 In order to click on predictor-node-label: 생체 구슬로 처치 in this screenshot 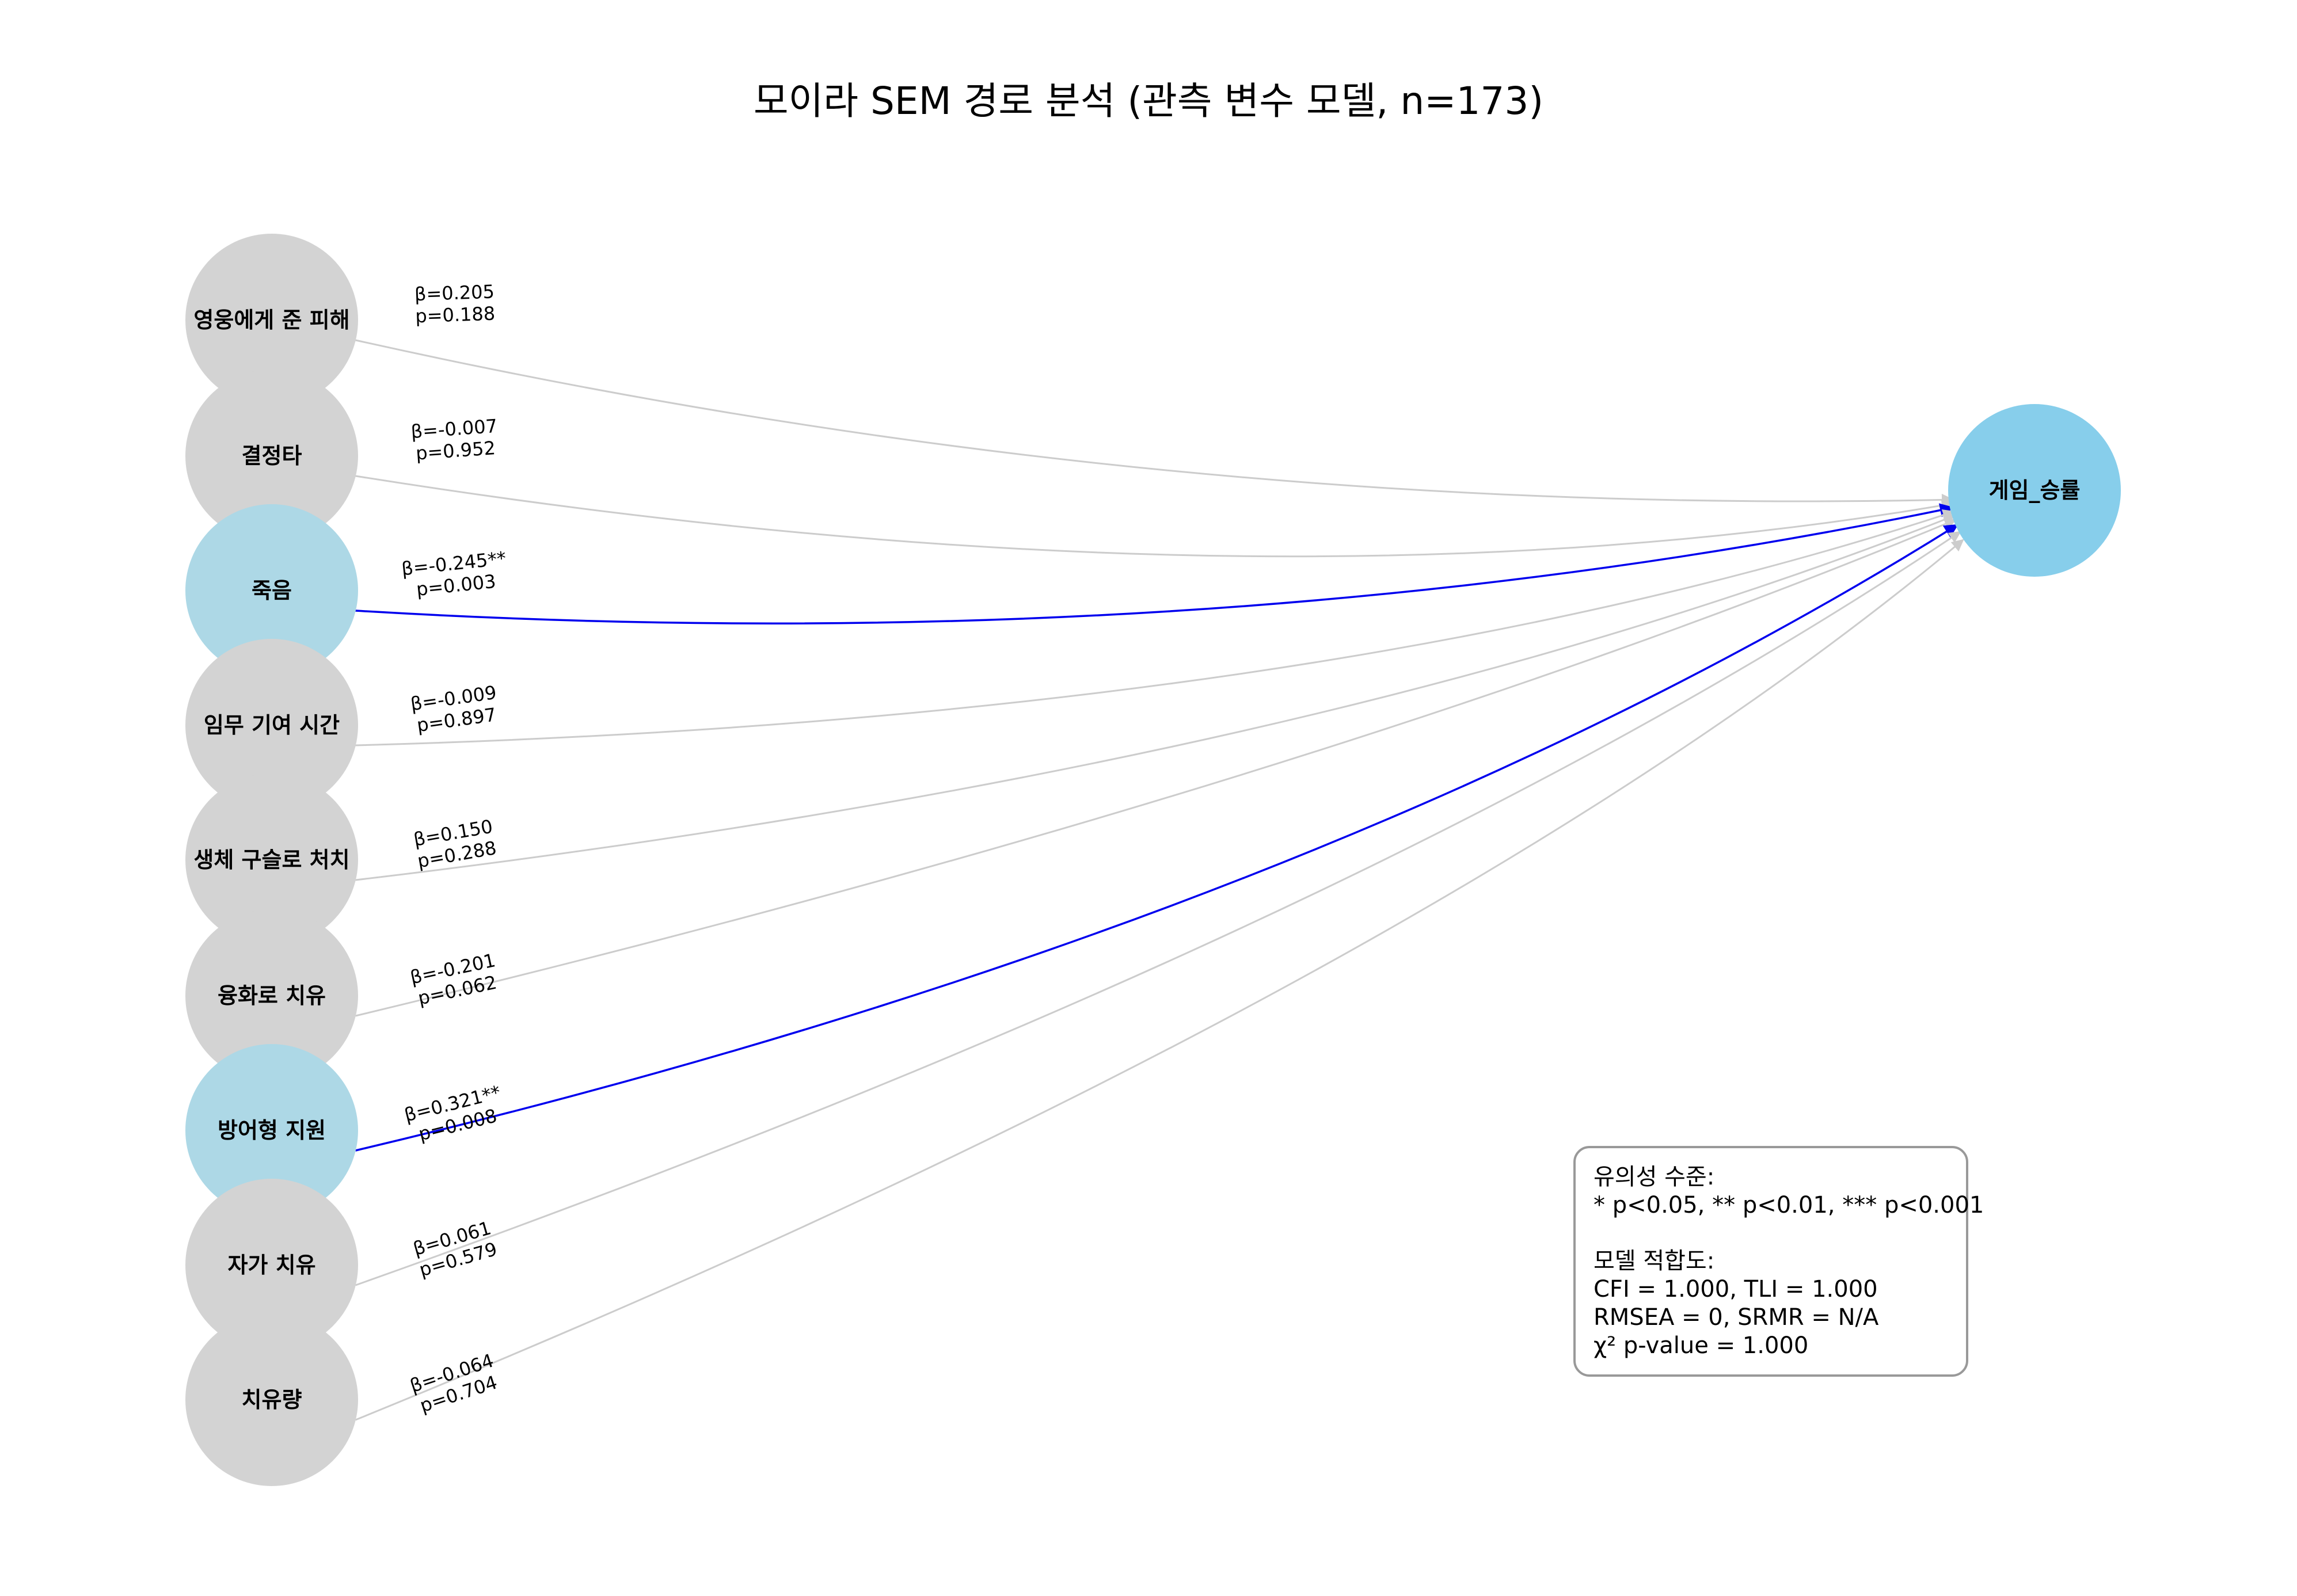, I will do `click(271, 860)`.